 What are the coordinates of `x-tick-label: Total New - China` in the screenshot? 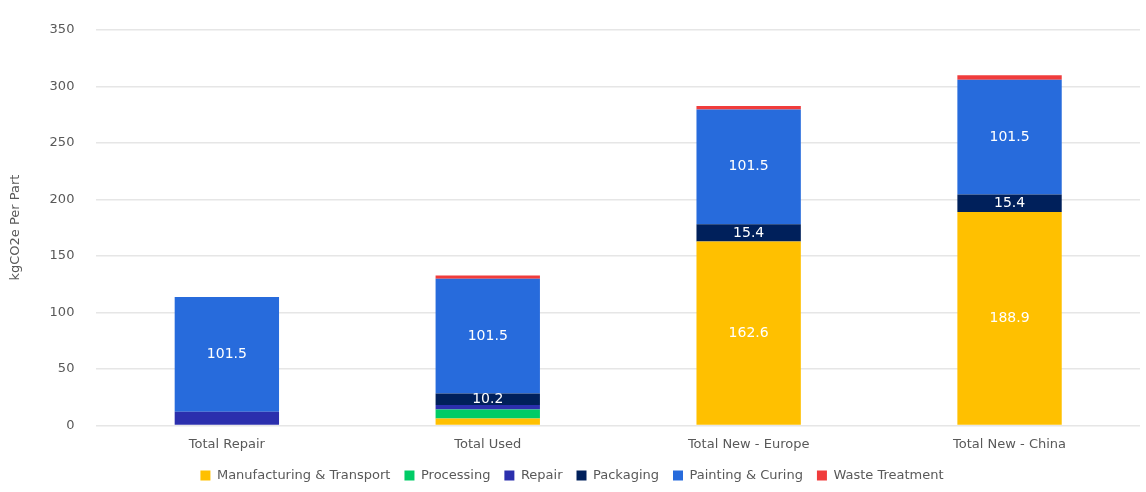 It's located at (1009, 443).